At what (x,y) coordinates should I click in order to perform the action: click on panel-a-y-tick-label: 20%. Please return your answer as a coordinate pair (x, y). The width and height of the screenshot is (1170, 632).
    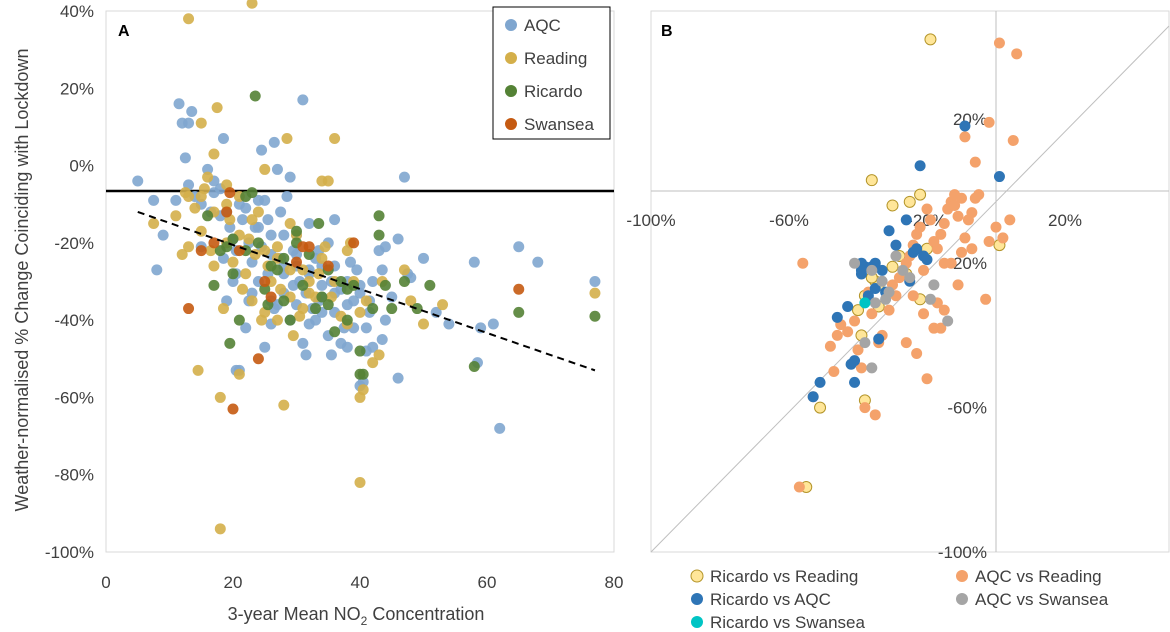
    Looking at the image, I should click on (77, 88).